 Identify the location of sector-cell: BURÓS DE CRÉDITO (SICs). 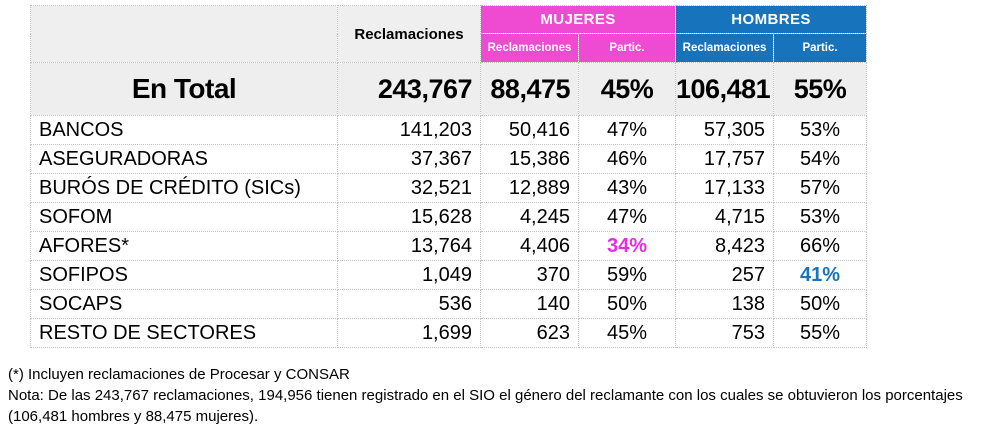
(184, 188).